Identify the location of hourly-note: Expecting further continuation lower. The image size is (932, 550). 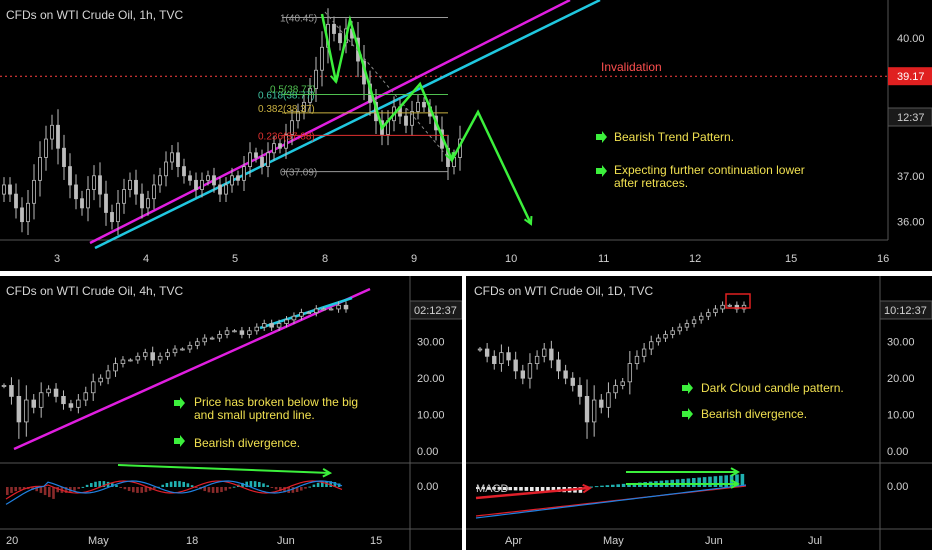
(709, 170).